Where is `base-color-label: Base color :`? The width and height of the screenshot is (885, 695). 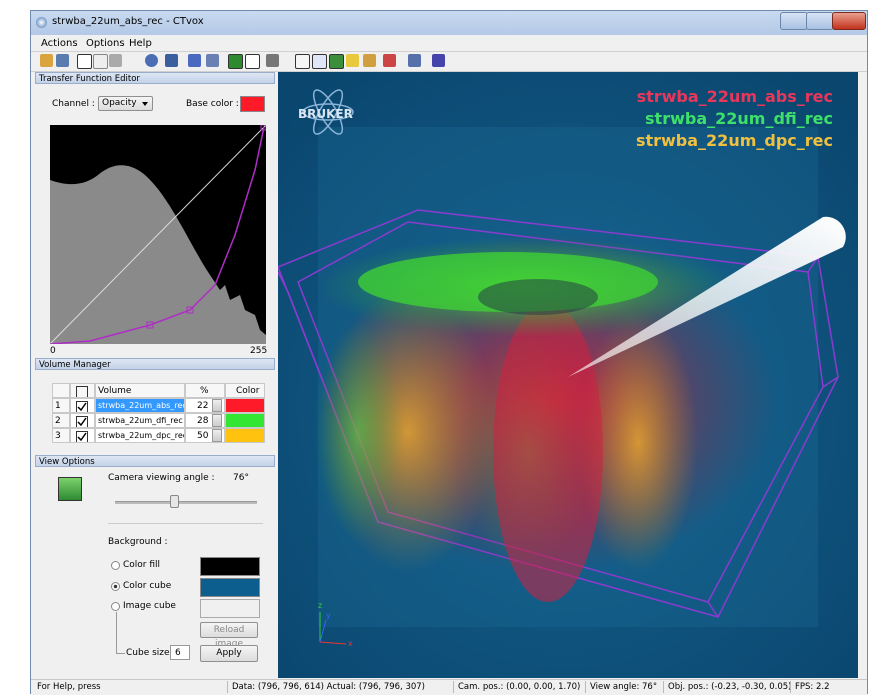
base-color-label: Base color : is located at coordinates (212, 104).